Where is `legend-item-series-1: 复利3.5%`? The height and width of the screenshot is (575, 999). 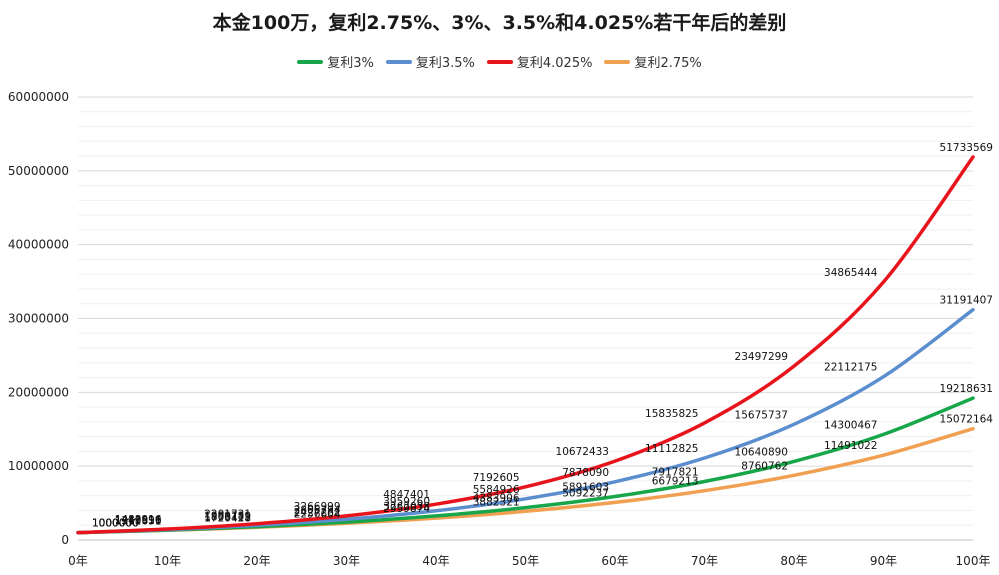 legend-item-series-1: 复利3.5% is located at coordinates (430, 61).